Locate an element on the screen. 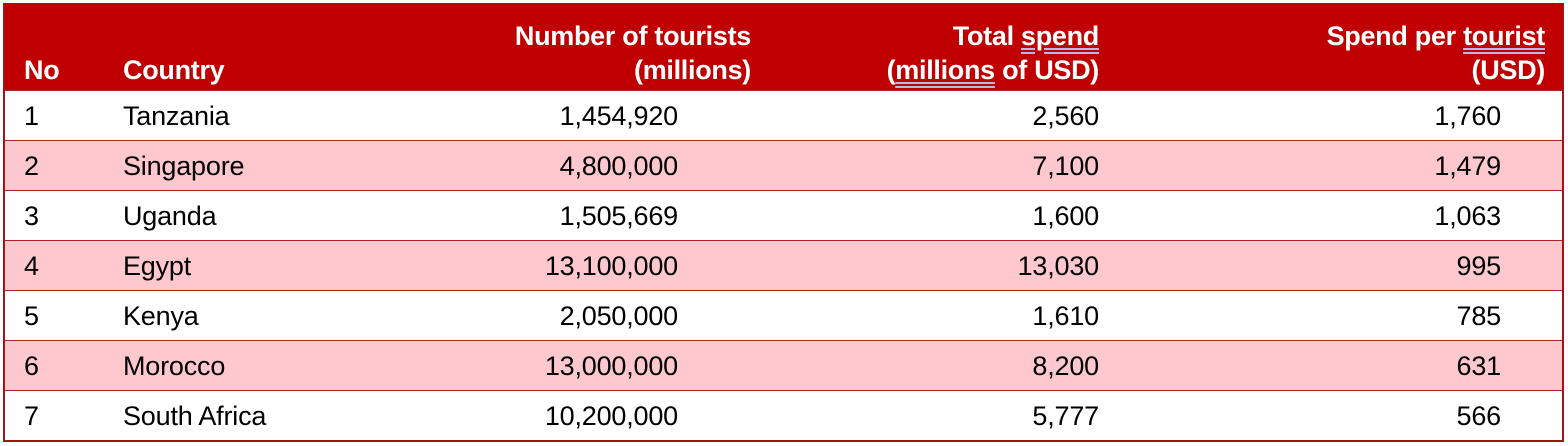 The width and height of the screenshot is (1568, 446). header-per-line1: Spend per tourist is located at coordinates (1436, 36).